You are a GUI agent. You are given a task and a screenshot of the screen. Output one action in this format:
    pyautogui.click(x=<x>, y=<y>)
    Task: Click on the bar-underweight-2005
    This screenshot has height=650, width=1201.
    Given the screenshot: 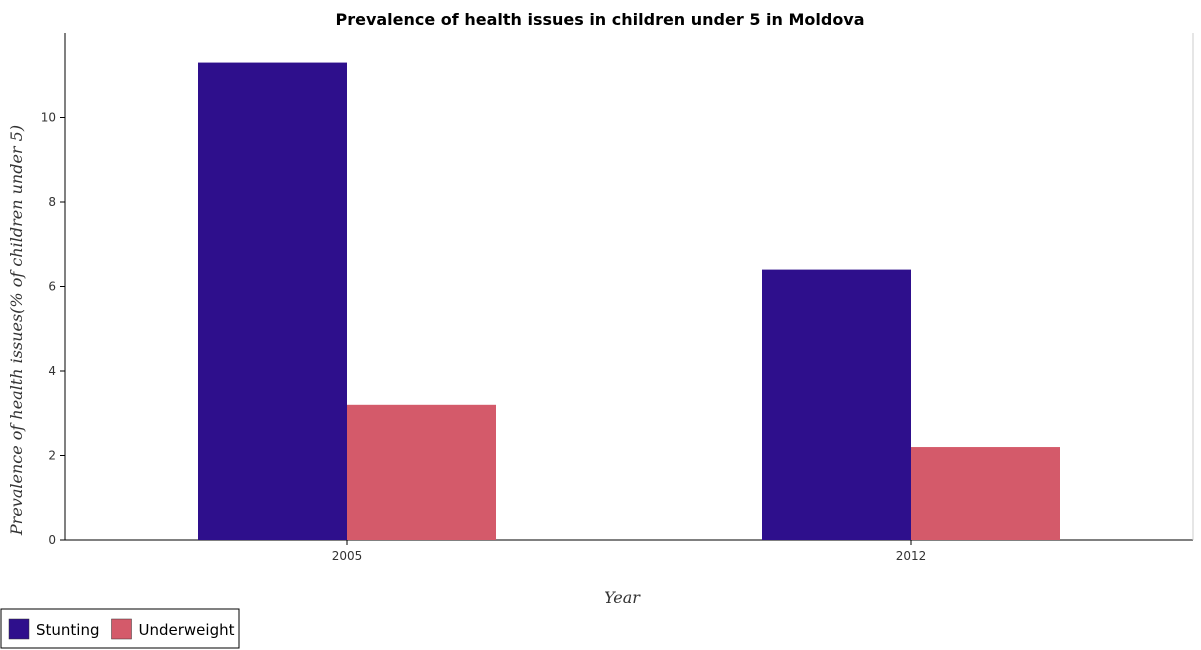 What is the action you would take?
    pyautogui.click(x=421, y=472)
    